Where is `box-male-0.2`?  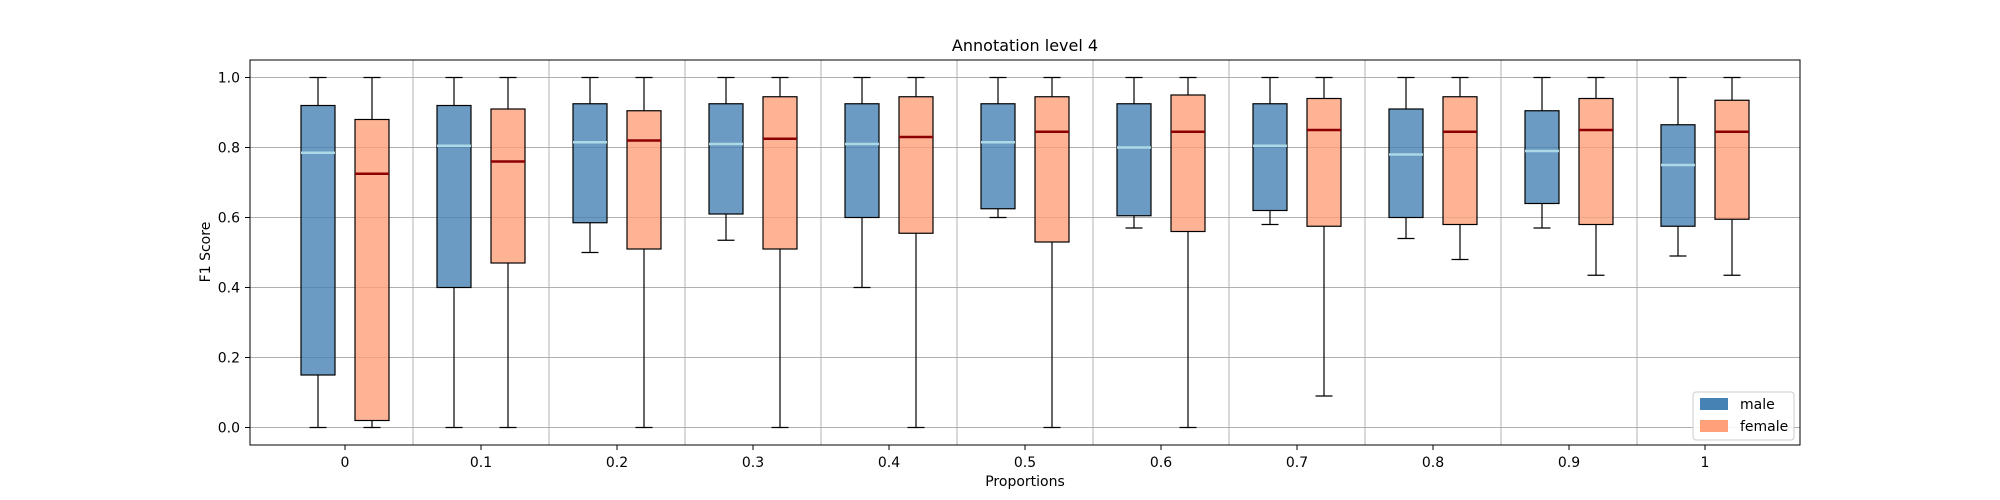 box-male-0.2 is located at coordinates (590, 165).